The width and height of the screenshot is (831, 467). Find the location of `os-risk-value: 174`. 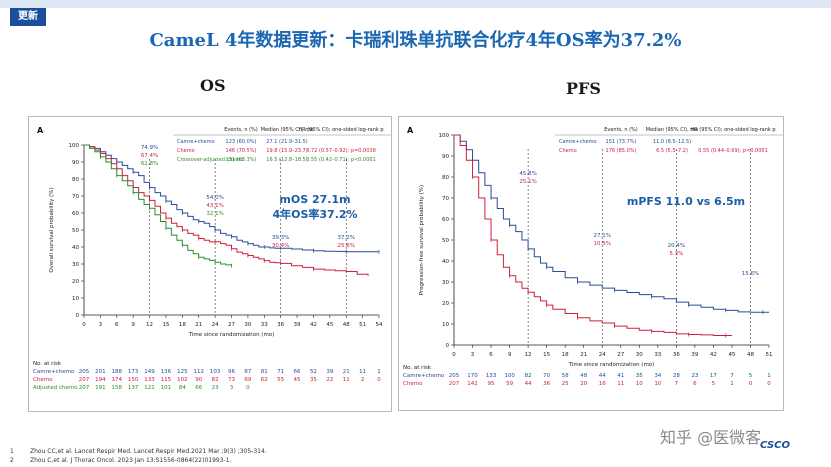

os-risk-value: 174 is located at coordinates (117, 380).